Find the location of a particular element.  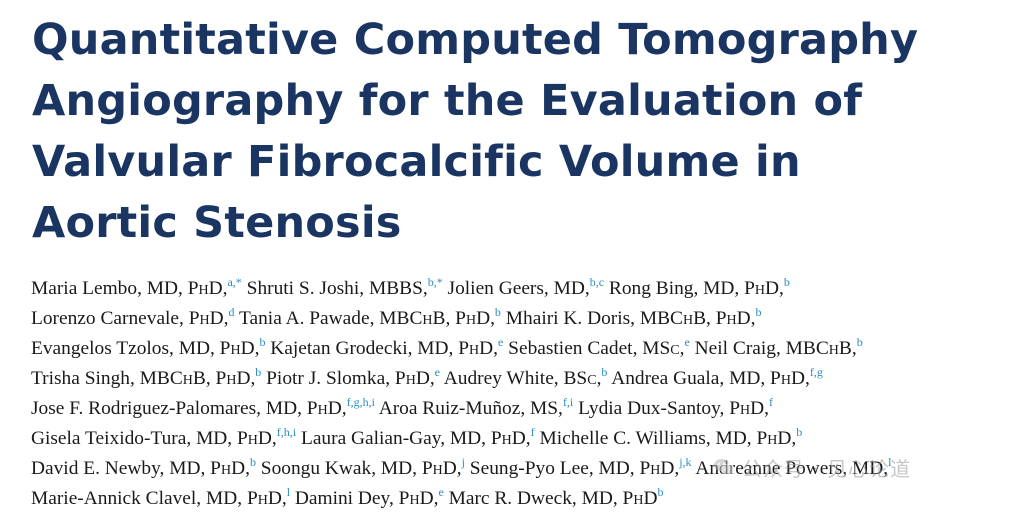

author-text: Lorenzo Carnevale, P is located at coordinates (115, 318).